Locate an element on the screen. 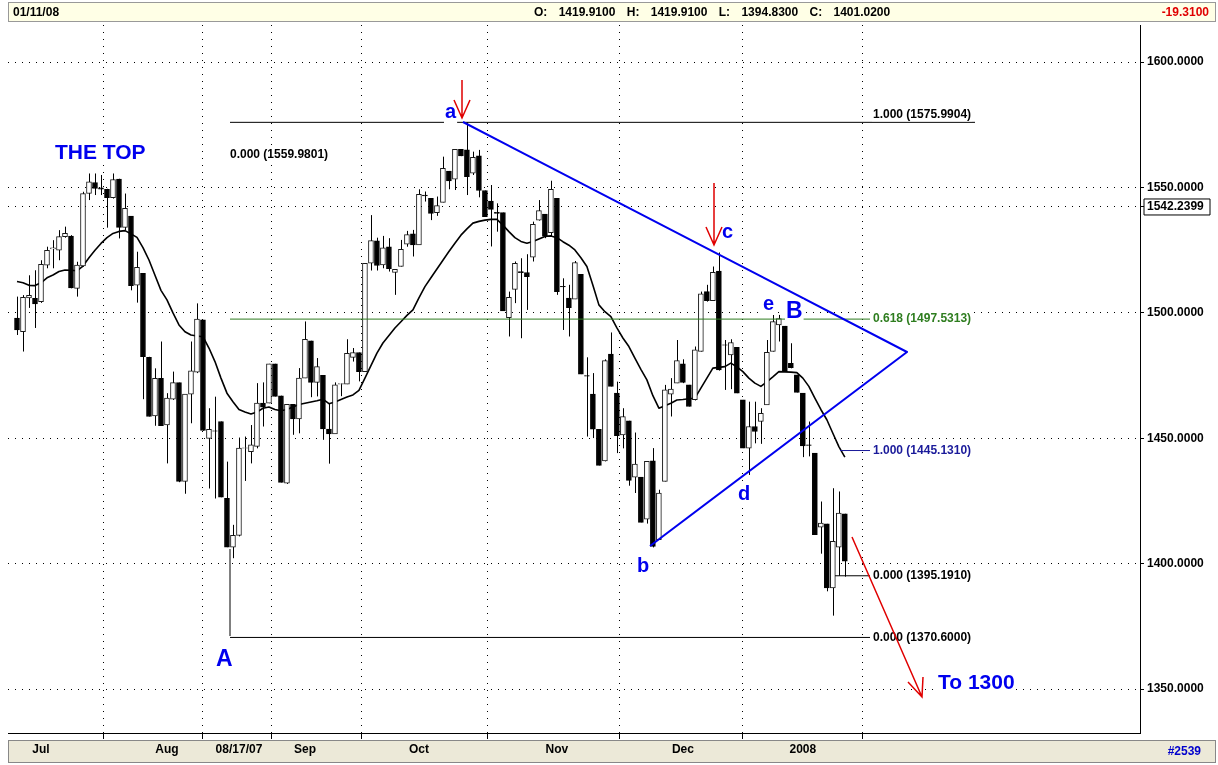  ref-line-label: 0.000 (1395.1910) is located at coordinates (922, 575).